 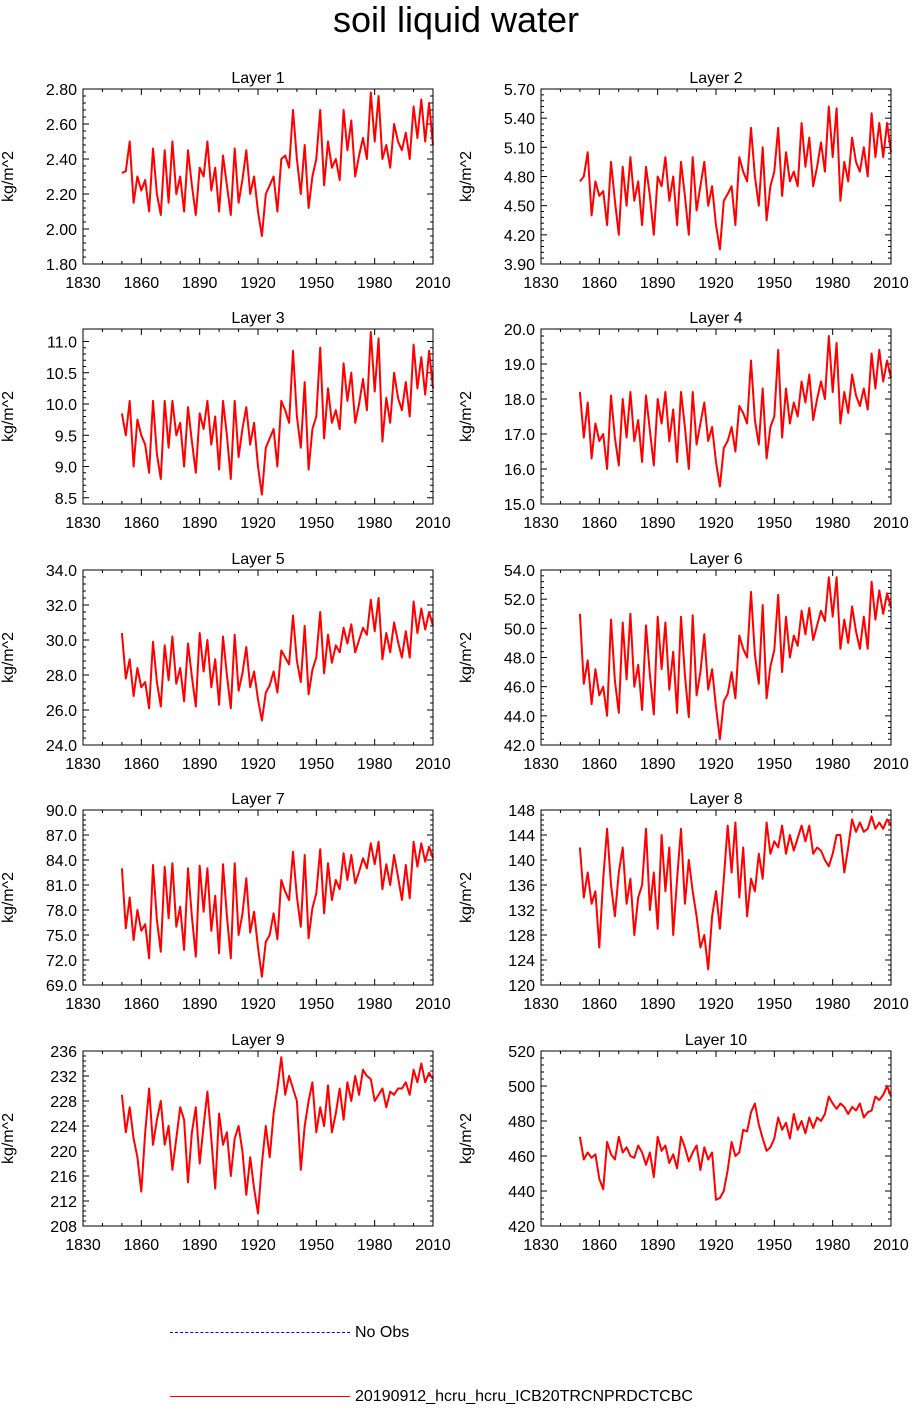 I want to click on y-tick-label: 420, so click(x=521, y=1227).